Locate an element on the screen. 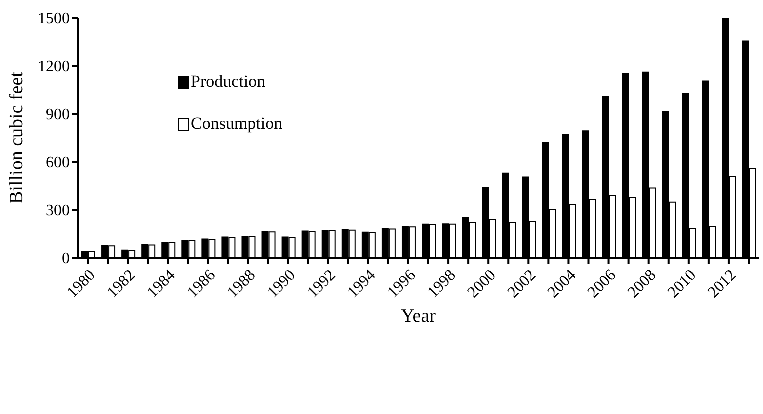 Image resolution: width=763 pixels, height=414 pixels. x-tick-label: 1982 is located at coordinates (121, 284).